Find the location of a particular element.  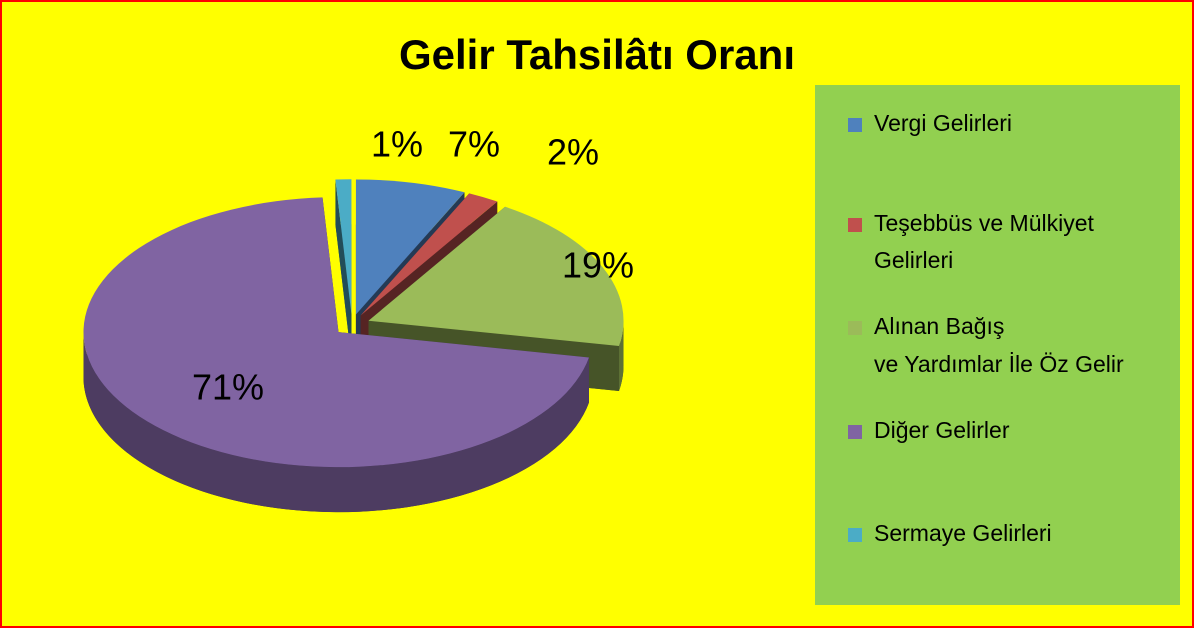

legend-label-line: ve Yardımlar İle Öz Gelir is located at coordinates (999, 364).